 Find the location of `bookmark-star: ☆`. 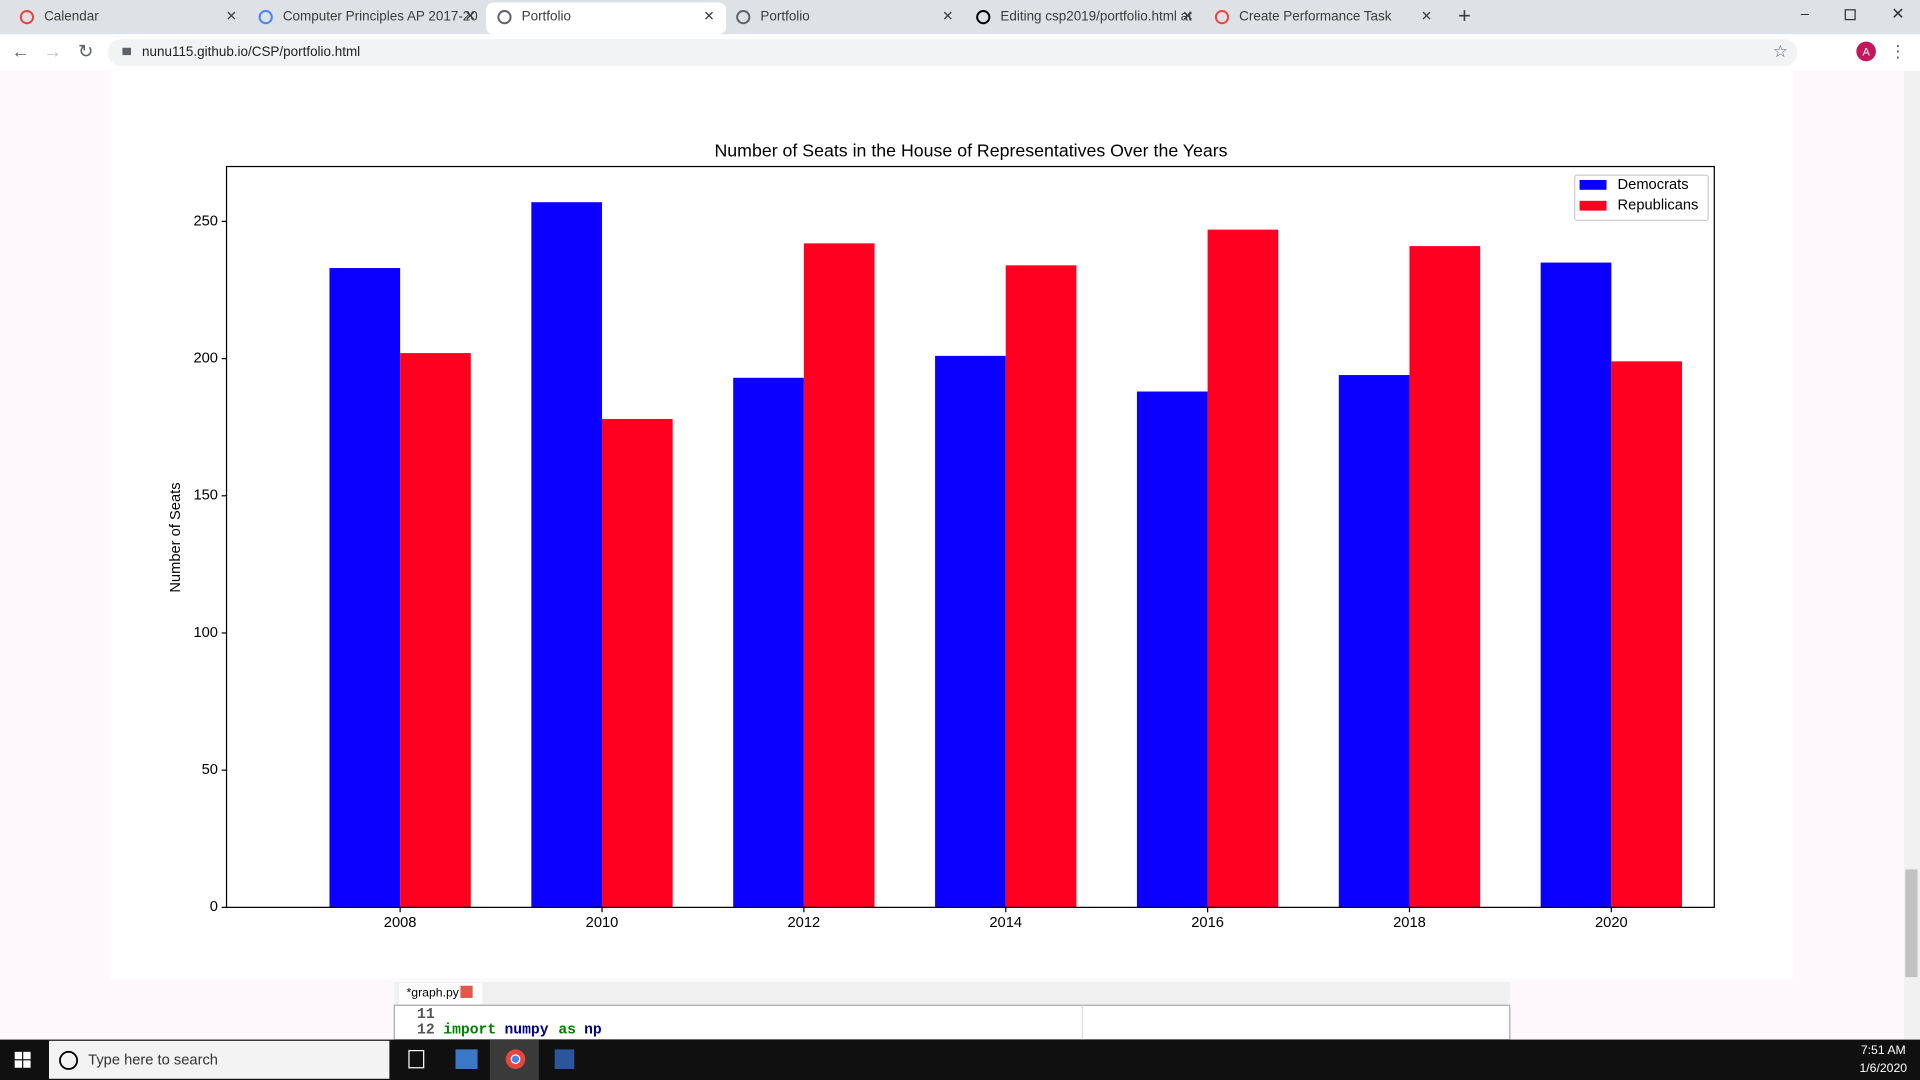

bookmark-star: ☆ is located at coordinates (1780, 51).